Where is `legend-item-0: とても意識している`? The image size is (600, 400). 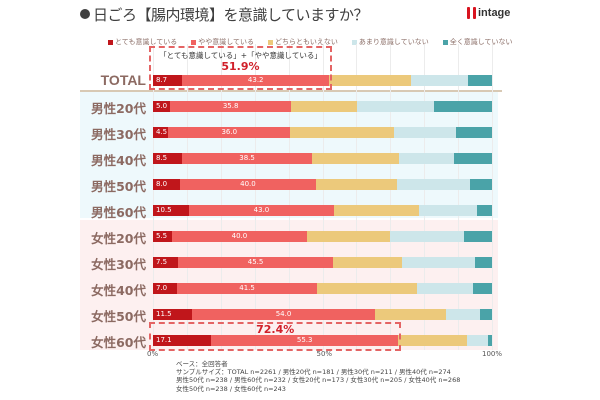 legend-item-0: とても意識している is located at coordinates (142, 42).